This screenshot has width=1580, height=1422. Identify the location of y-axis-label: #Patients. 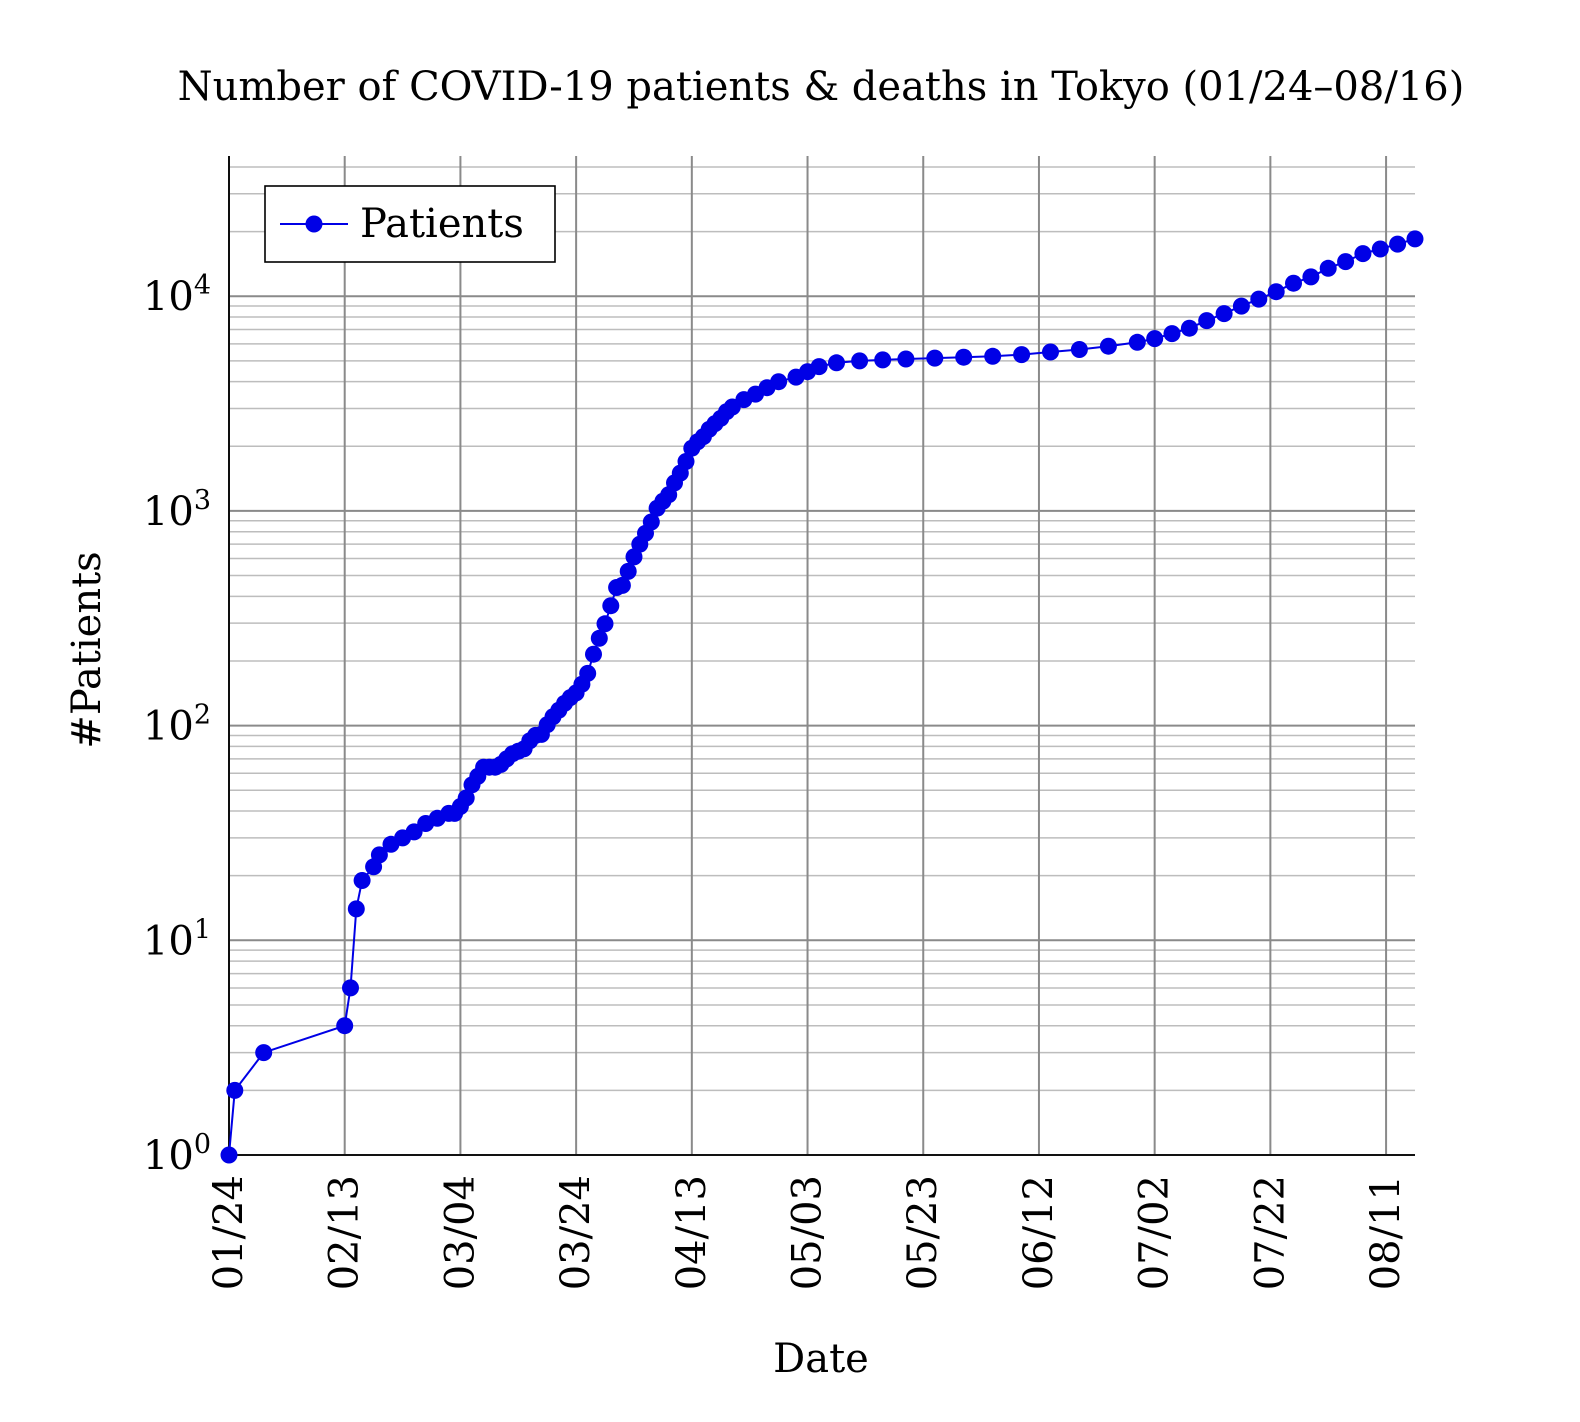
(87, 649).